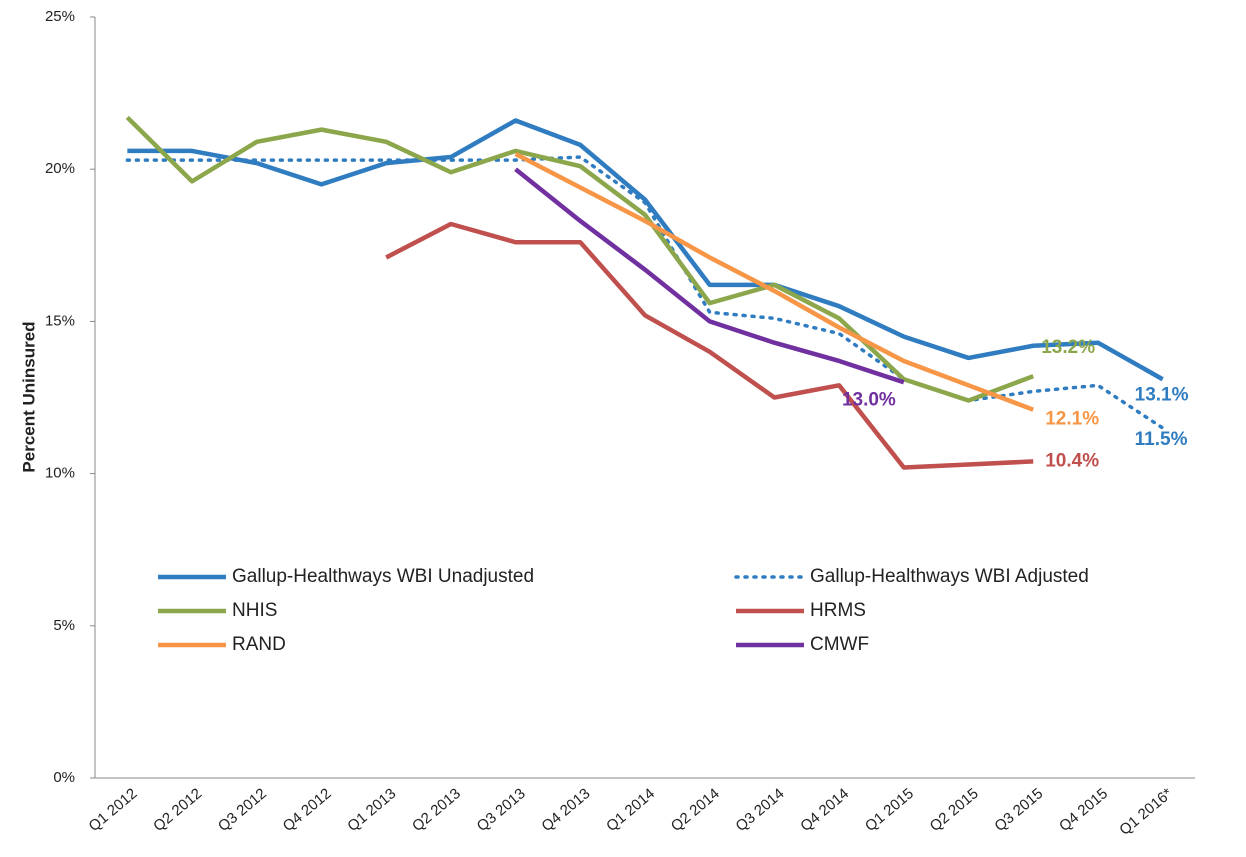  Describe the element at coordinates (436, 810) in the screenshot. I see `x-tick-label: Q2 2013` at that location.